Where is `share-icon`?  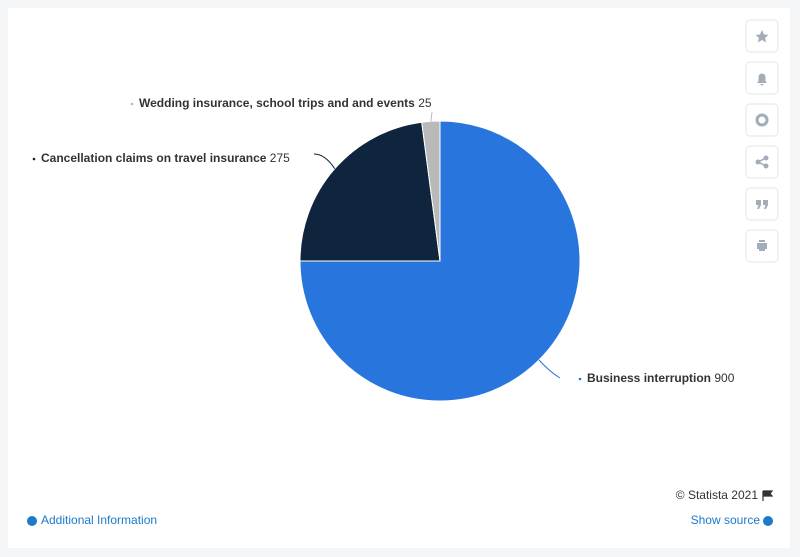 share-icon is located at coordinates (762, 162).